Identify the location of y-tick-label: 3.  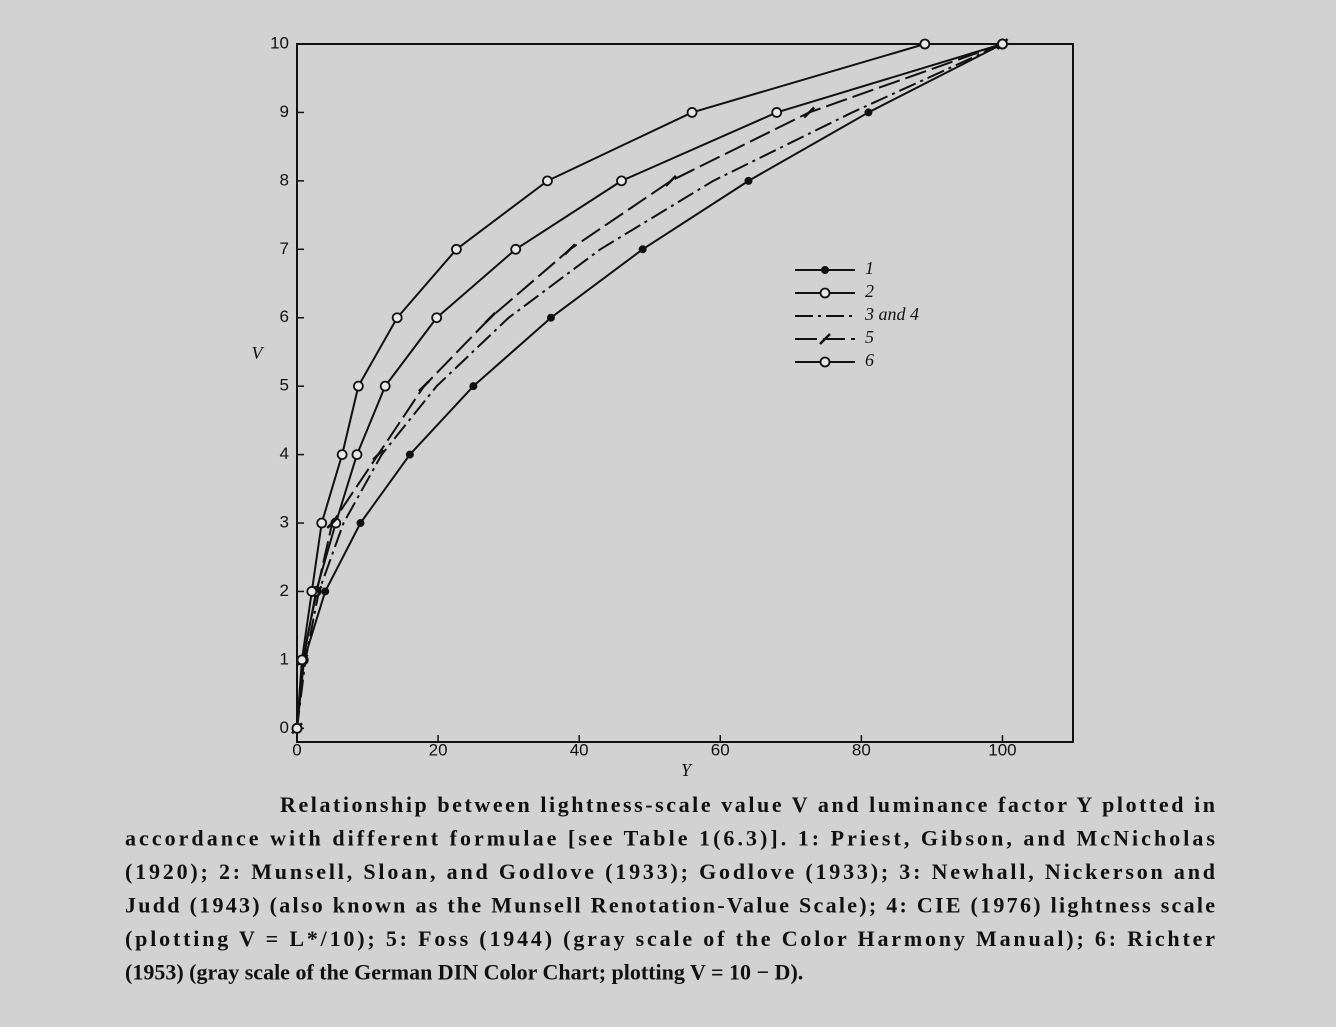
(284, 522).